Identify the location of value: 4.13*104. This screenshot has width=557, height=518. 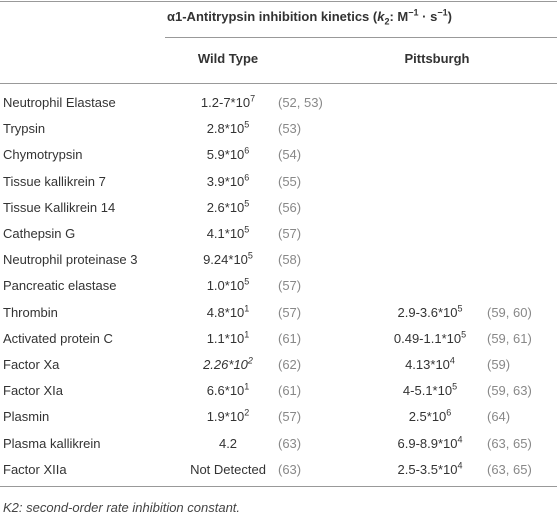
(430, 364).